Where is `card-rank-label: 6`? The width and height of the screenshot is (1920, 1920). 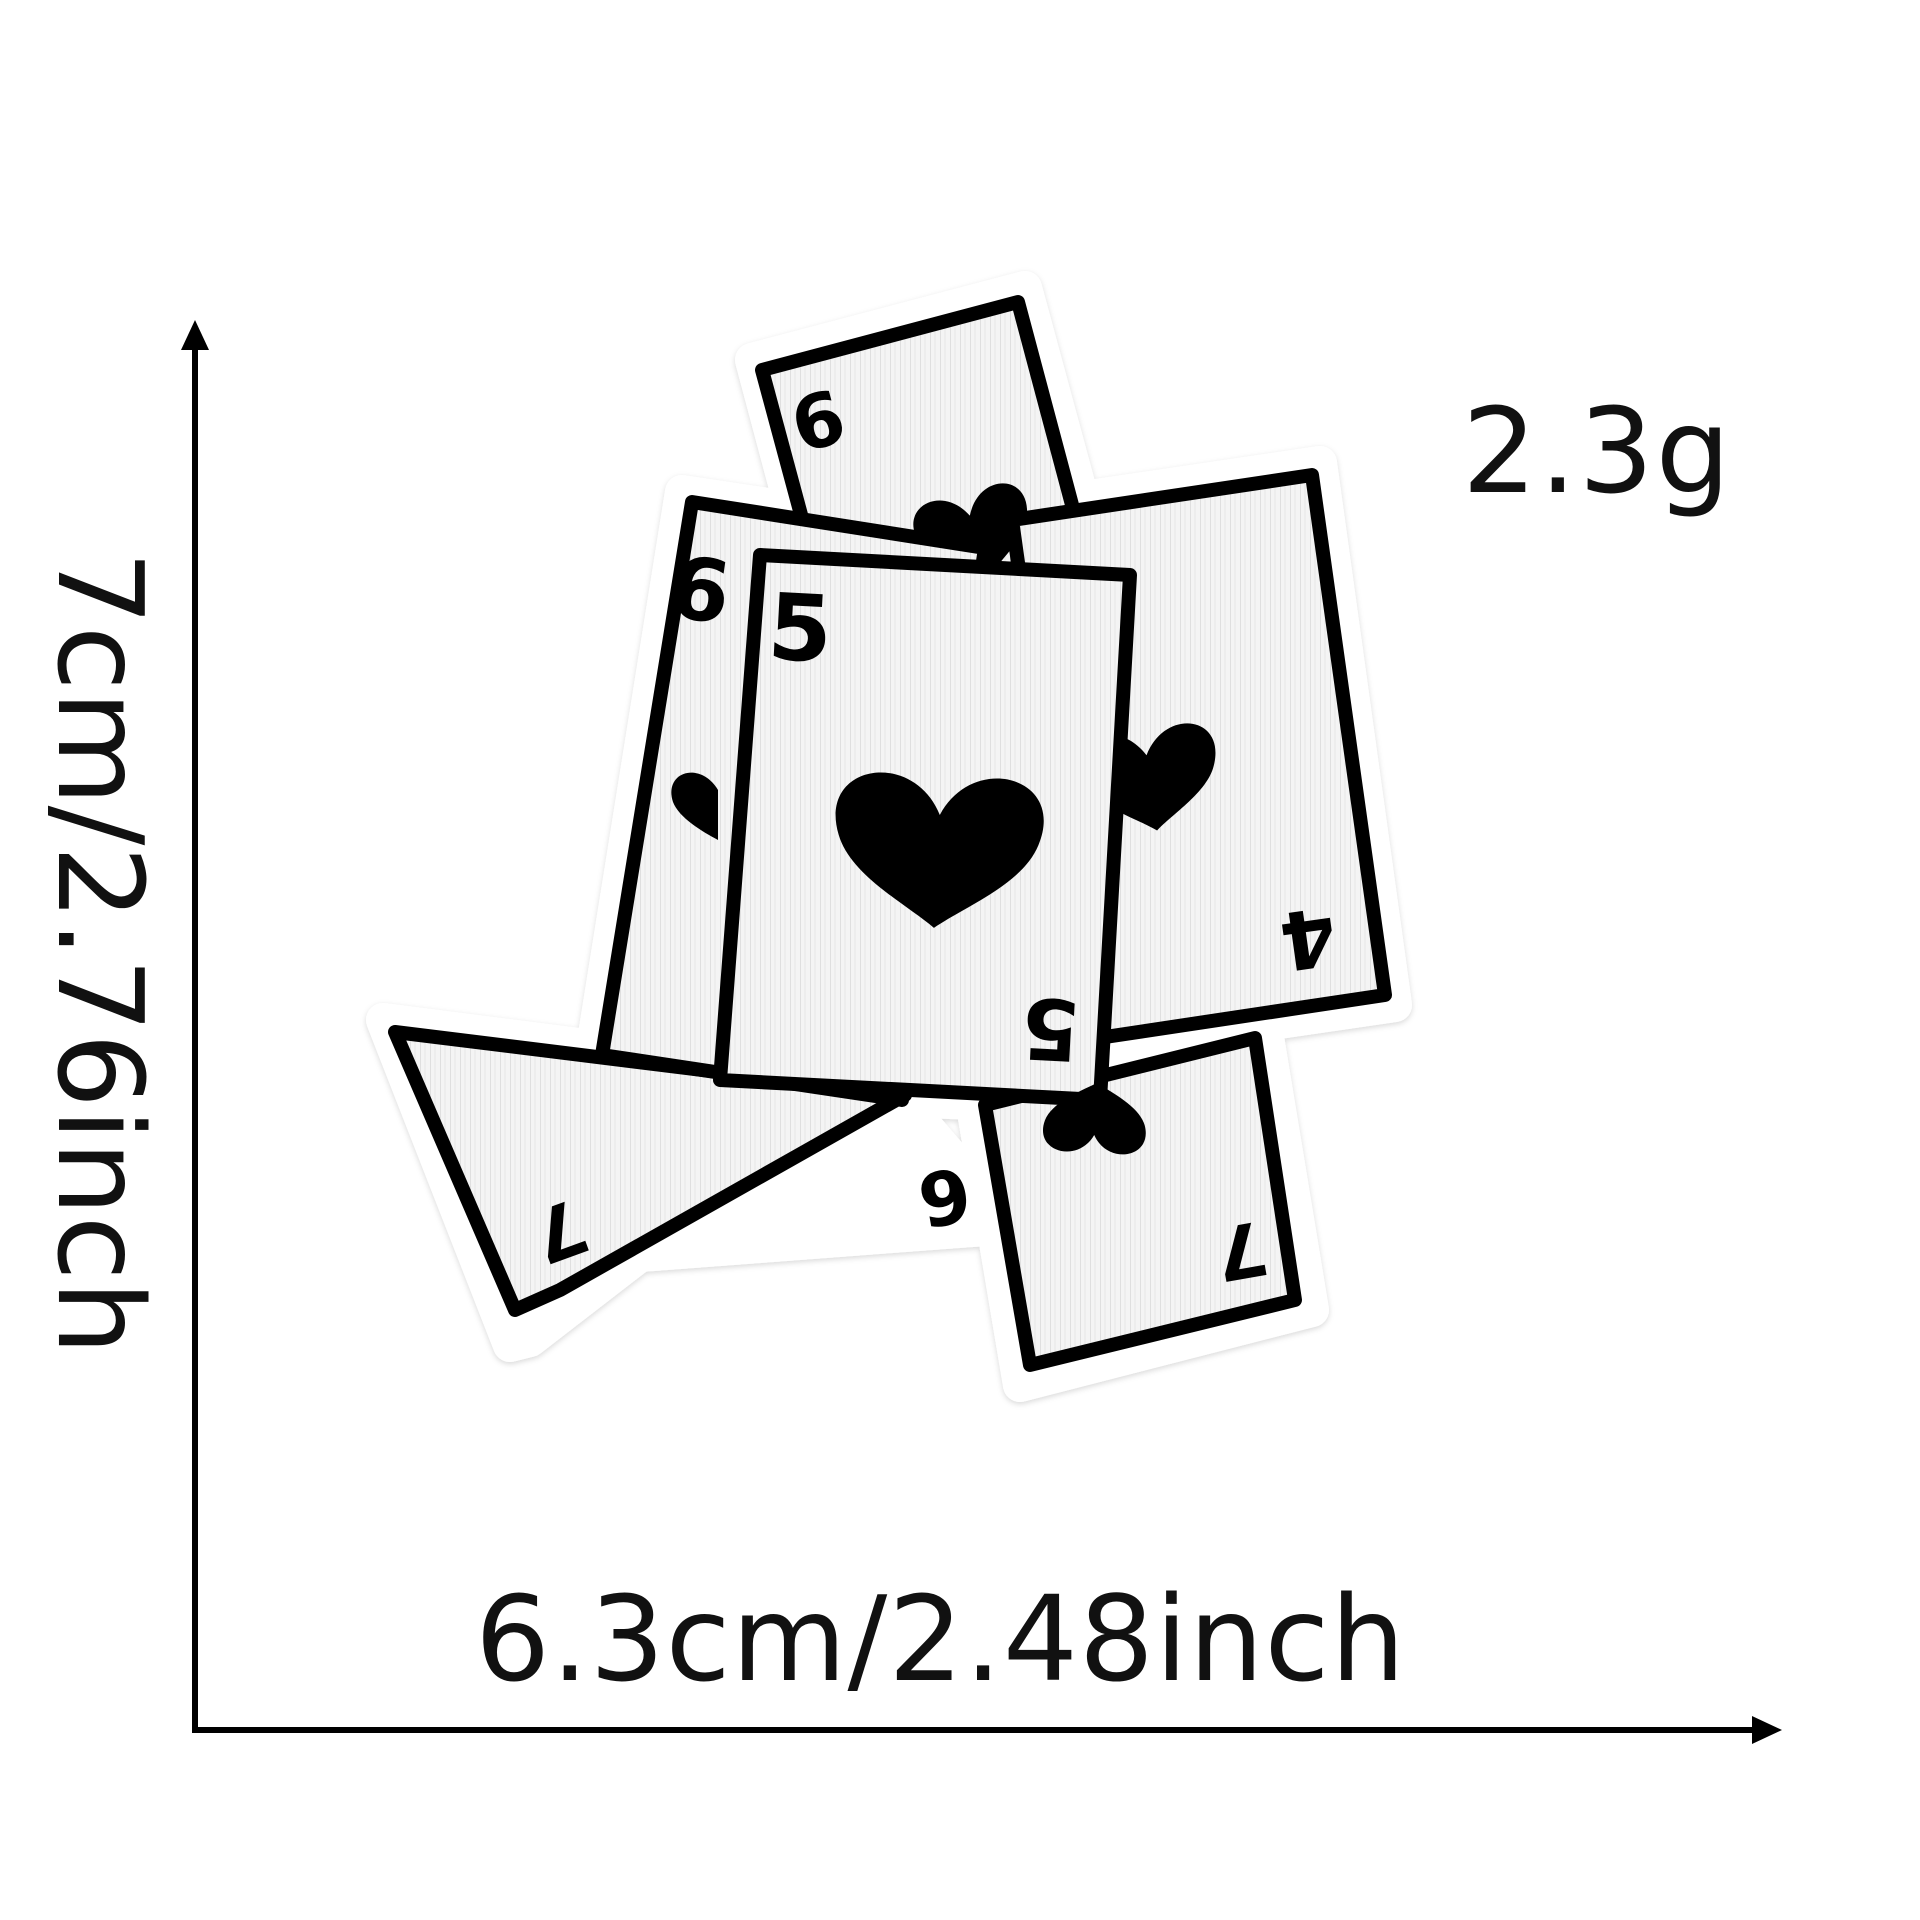
card-rank-label: 6 is located at coordinates (699, 590).